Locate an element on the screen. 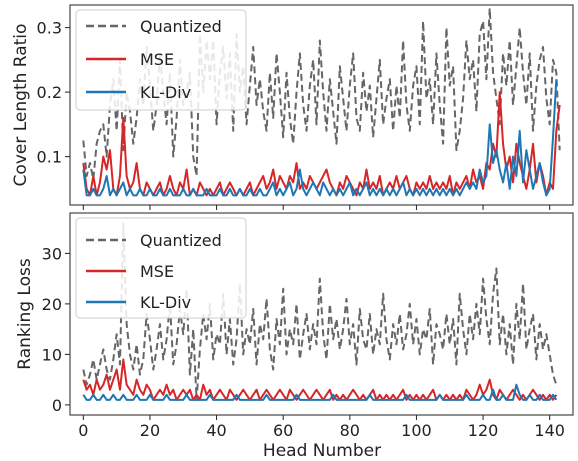  y-tick-label-1-2: 20 is located at coordinates (52, 304).